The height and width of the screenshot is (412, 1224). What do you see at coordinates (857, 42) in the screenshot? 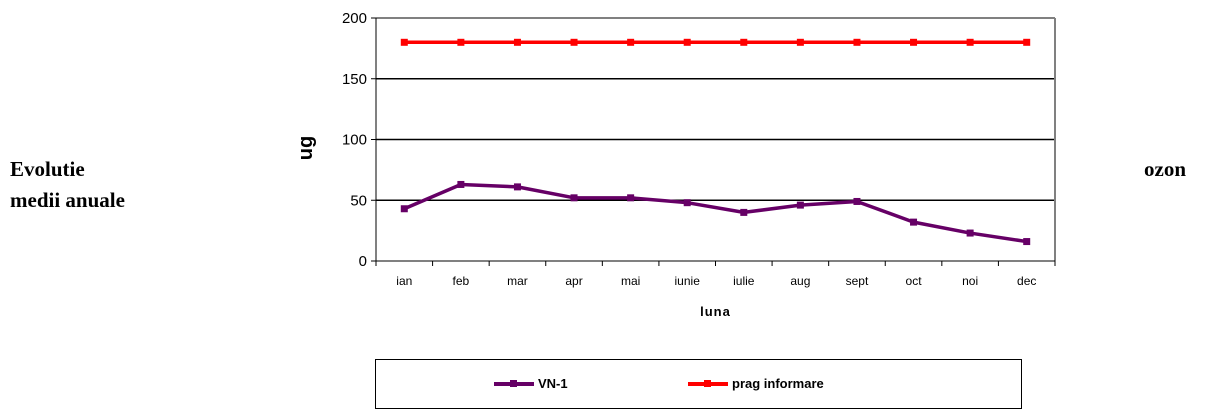
I see `series-1-point-sept` at bounding box center [857, 42].